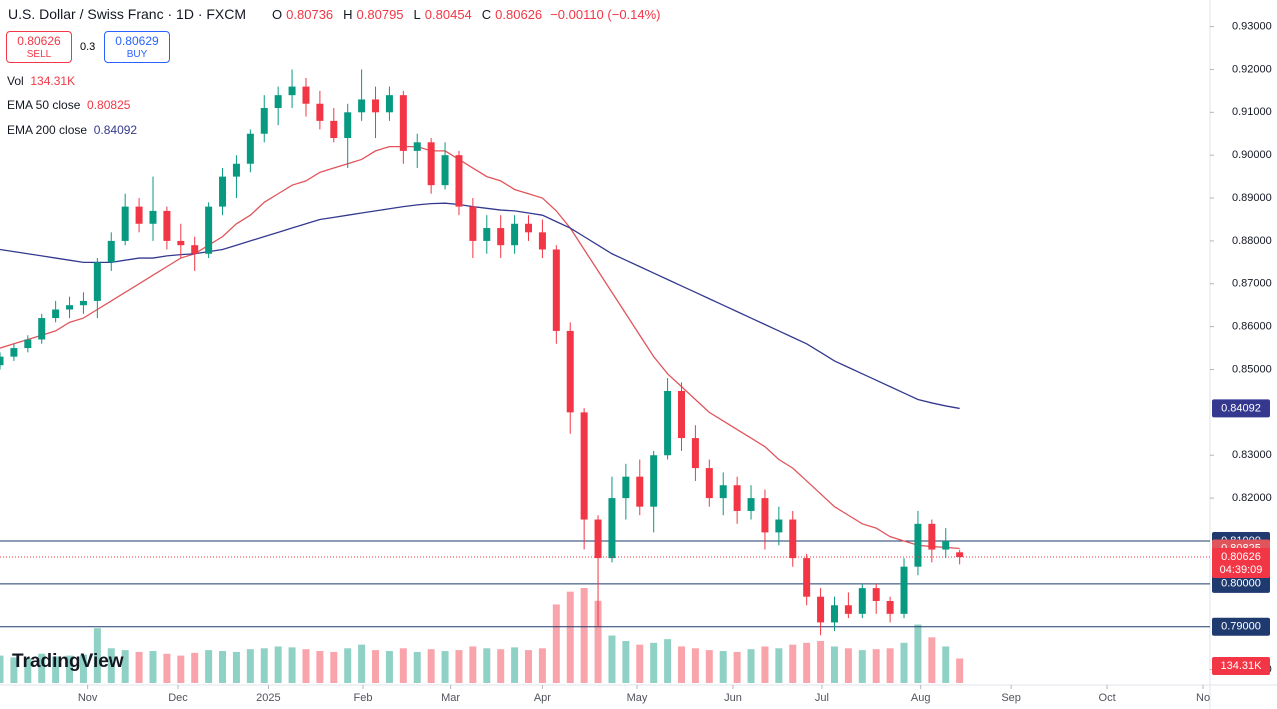  Describe the element at coordinates (637, 698) in the screenshot. I see `x-tick-label: May` at that location.